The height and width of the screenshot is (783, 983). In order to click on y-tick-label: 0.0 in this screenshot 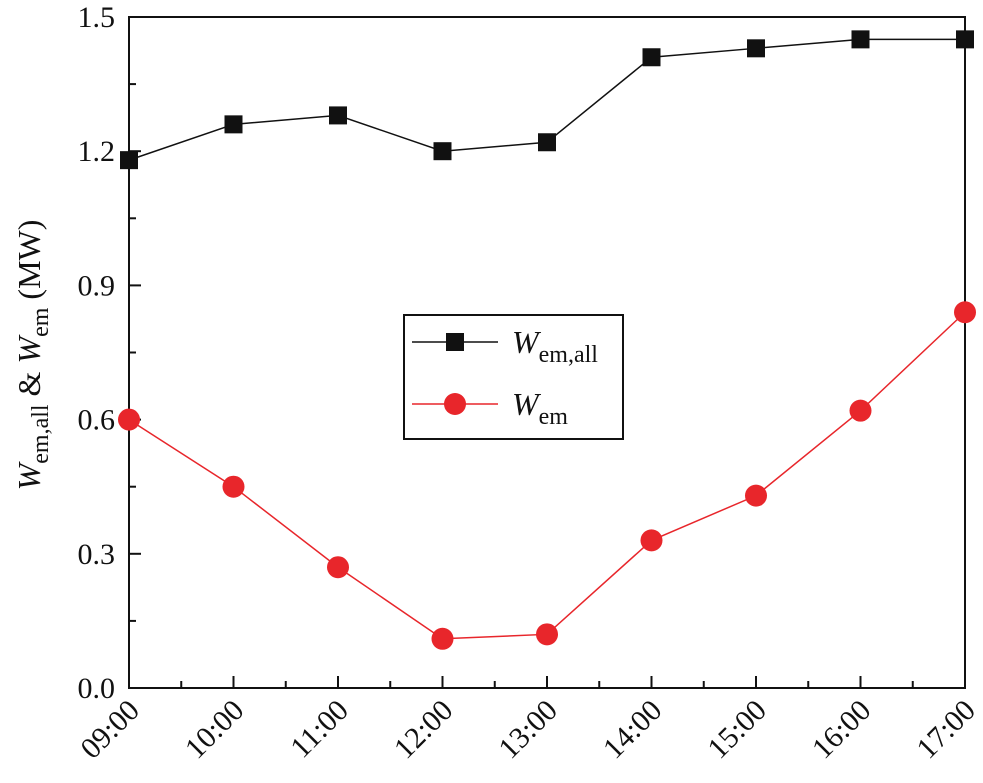, I will do `click(97, 688)`.